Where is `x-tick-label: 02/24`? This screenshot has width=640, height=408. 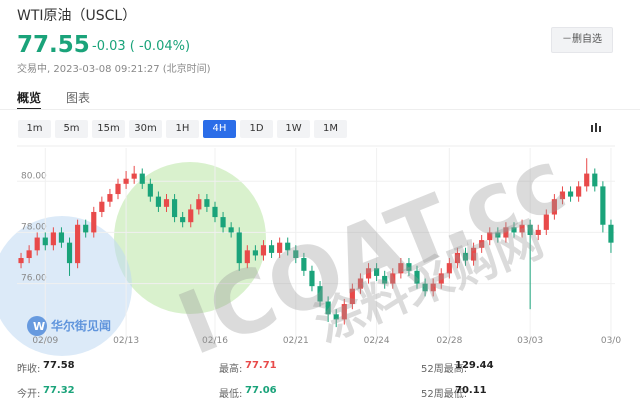 x-tick-label: 02/24 is located at coordinates (377, 341).